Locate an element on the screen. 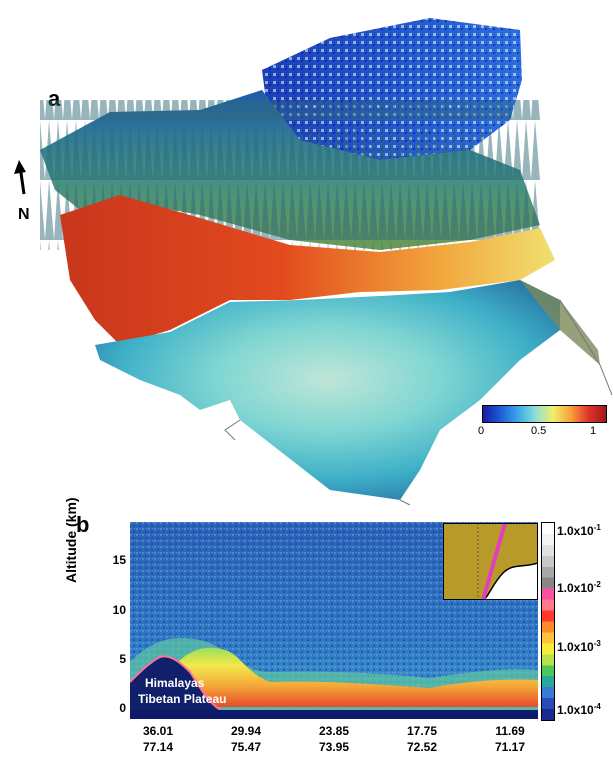 Image resolution: width=613 pixels, height=762 pixels. terrain-label-plateau: Tibetan Plateau is located at coordinates (182, 699).